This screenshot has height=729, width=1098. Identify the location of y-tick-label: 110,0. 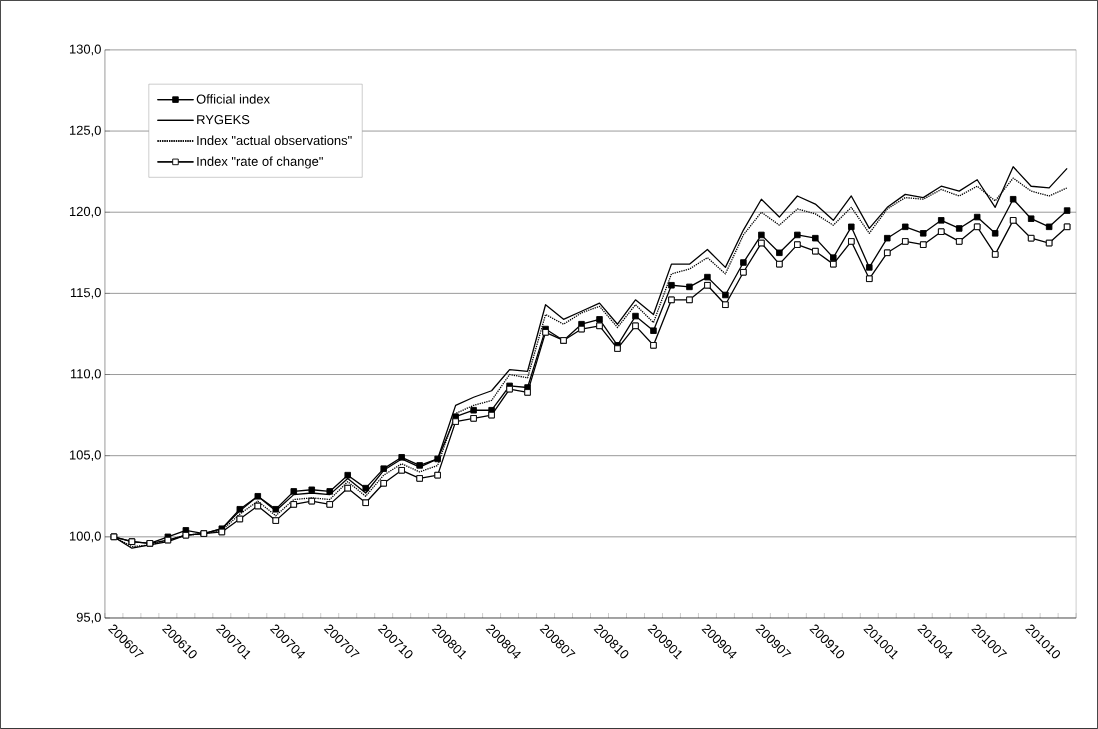
(85, 374).